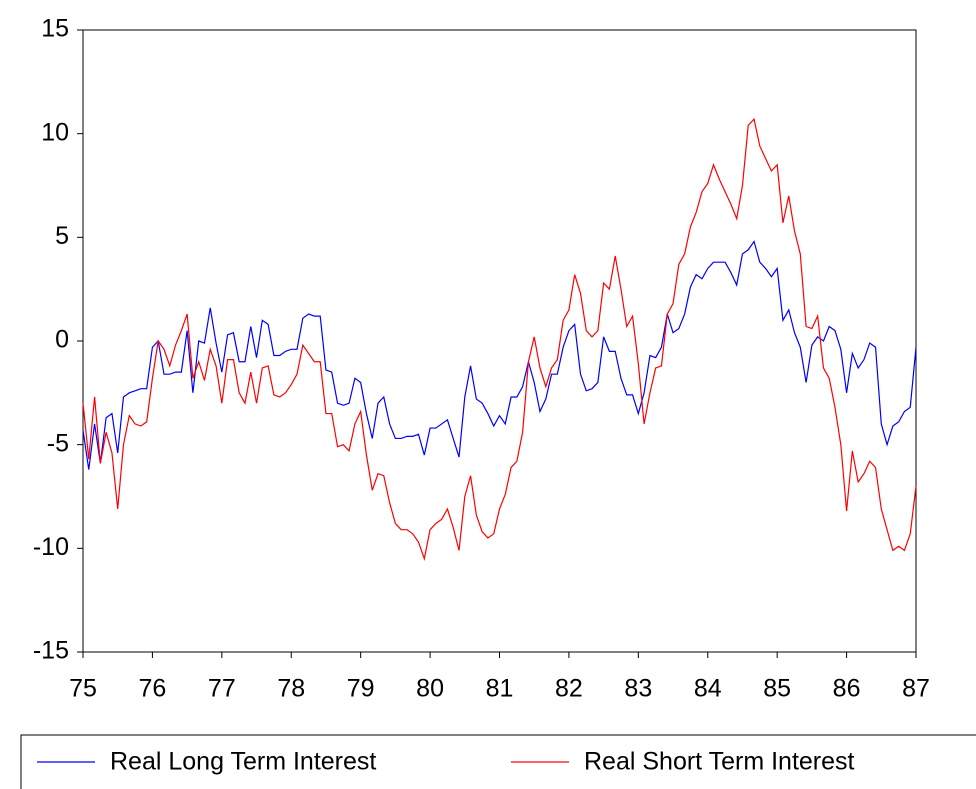  What do you see at coordinates (62, 340) in the screenshot?
I see `y-tick-label: 0` at bounding box center [62, 340].